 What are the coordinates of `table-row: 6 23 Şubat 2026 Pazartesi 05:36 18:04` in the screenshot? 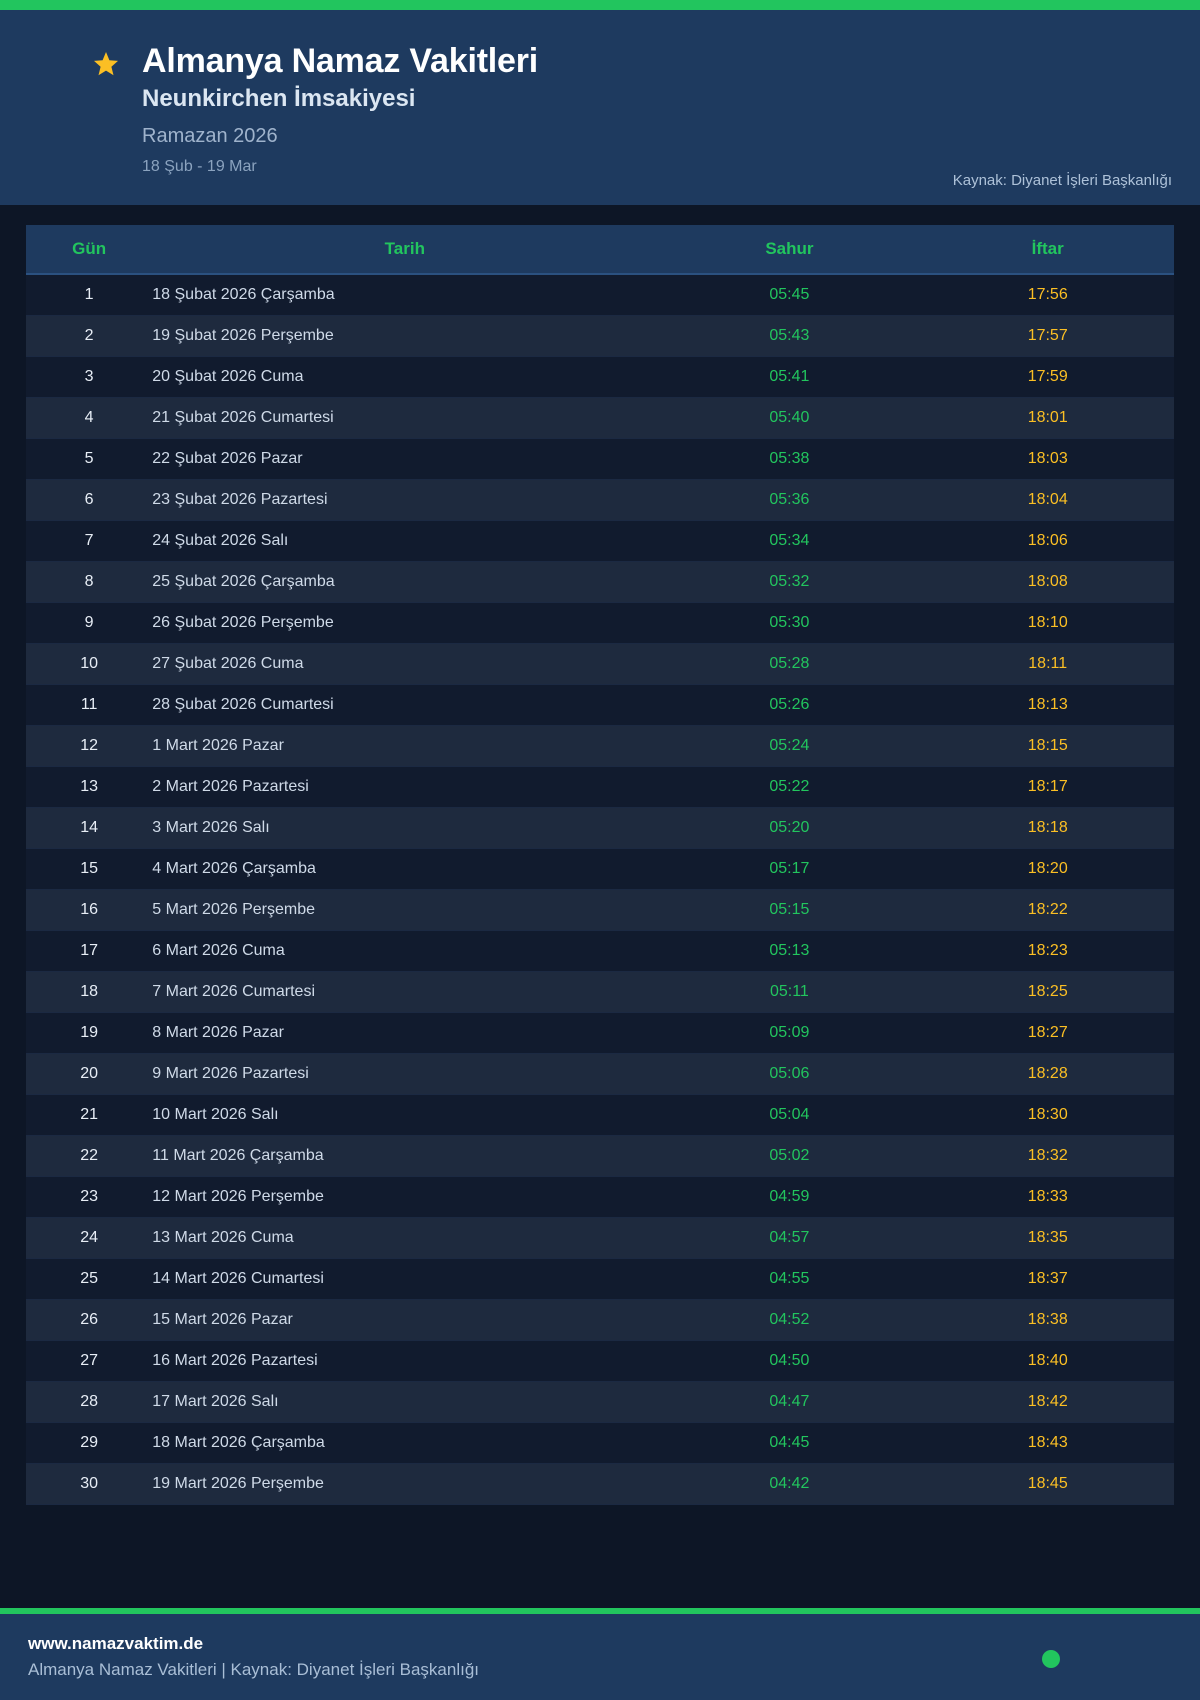 It's located at (600, 500).